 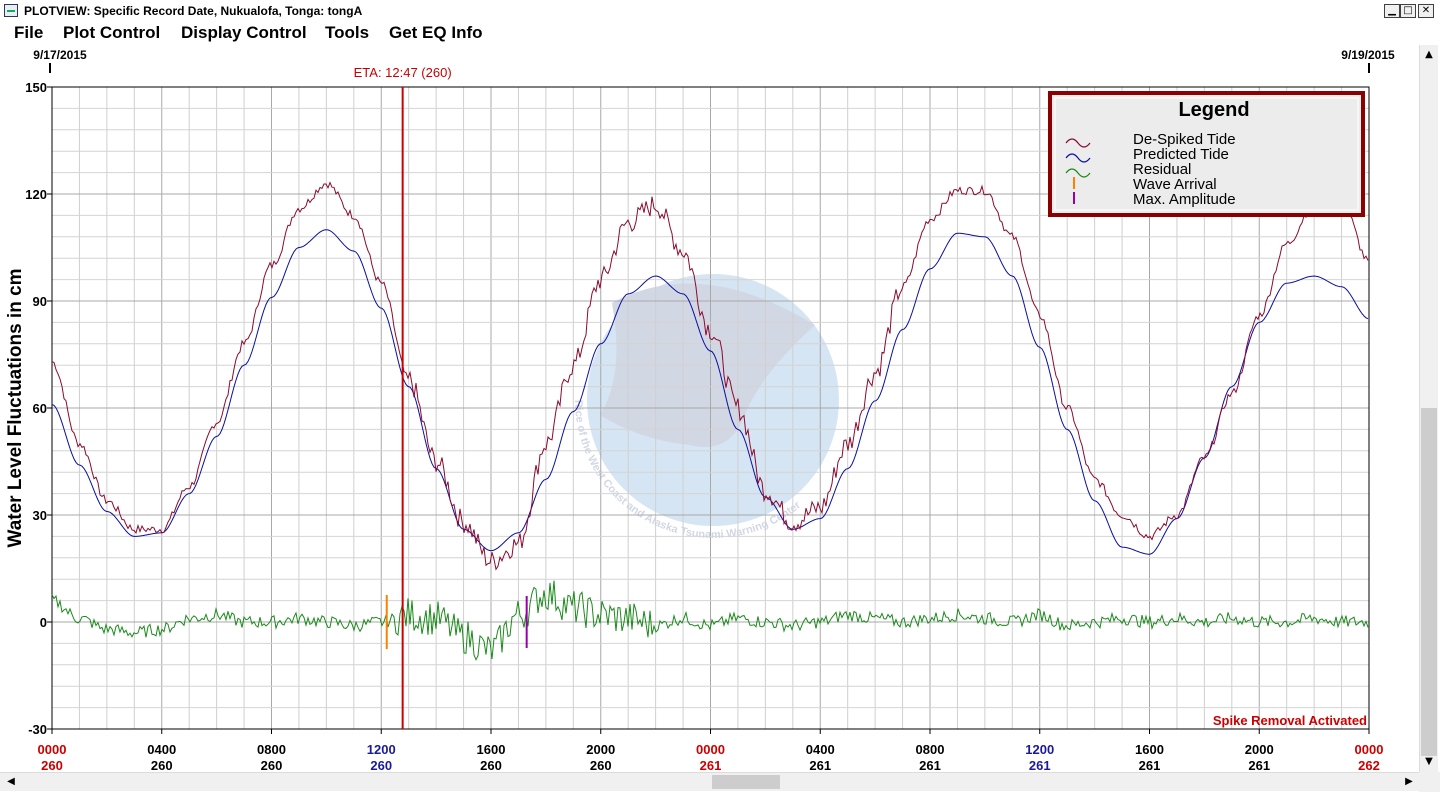 I want to click on menu-display-control: Display Control, so click(x=244, y=32).